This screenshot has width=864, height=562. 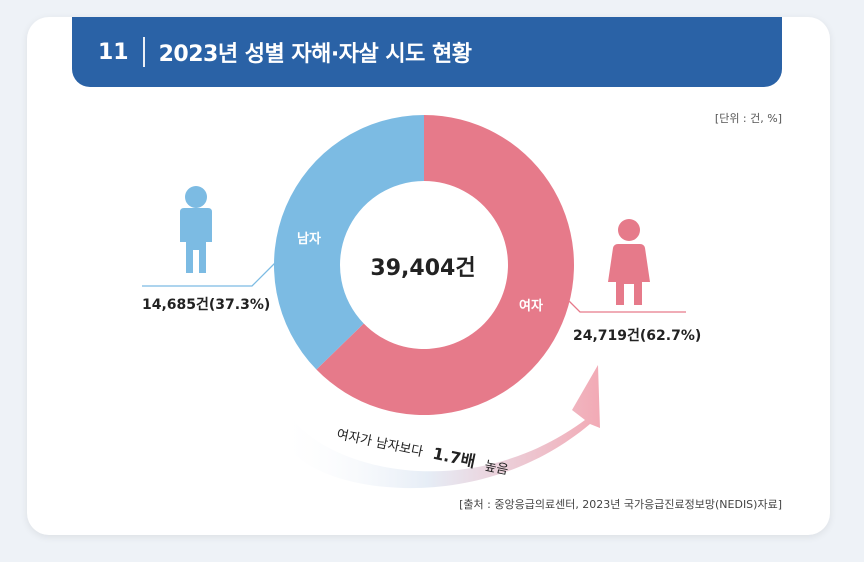 What do you see at coordinates (113, 52) in the screenshot?
I see `section-number: 11` at bounding box center [113, 52].